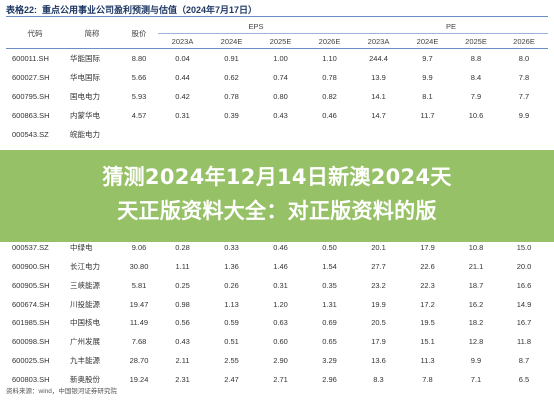 This screenshot has width=554, height=400. I want to click on eps-cell: 1.00, so click(280, 58).